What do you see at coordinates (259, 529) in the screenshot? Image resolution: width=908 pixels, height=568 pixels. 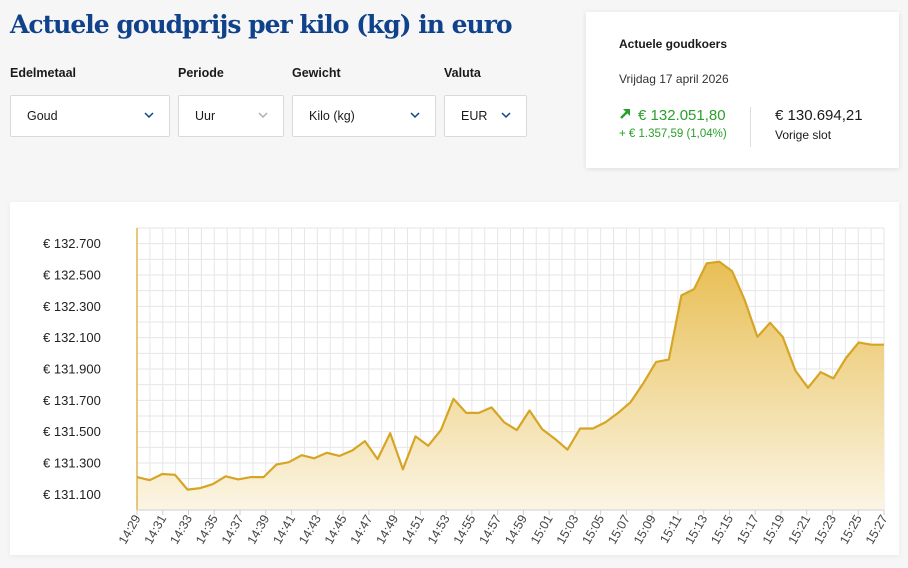 I see `x-tick-label: 14:39` at bounding box center [259, 529].